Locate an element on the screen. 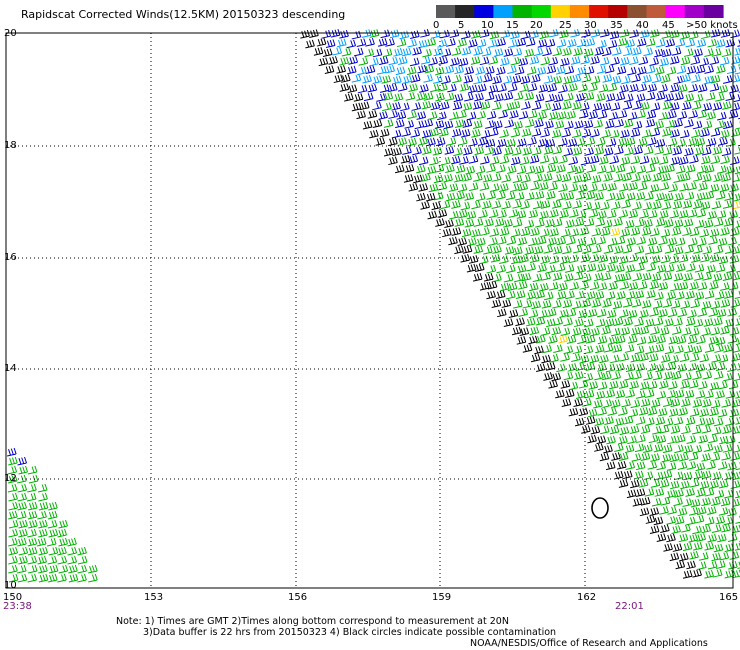 This screenshot has width=740, height=650. color-legend is located at coordinates (580, 11).